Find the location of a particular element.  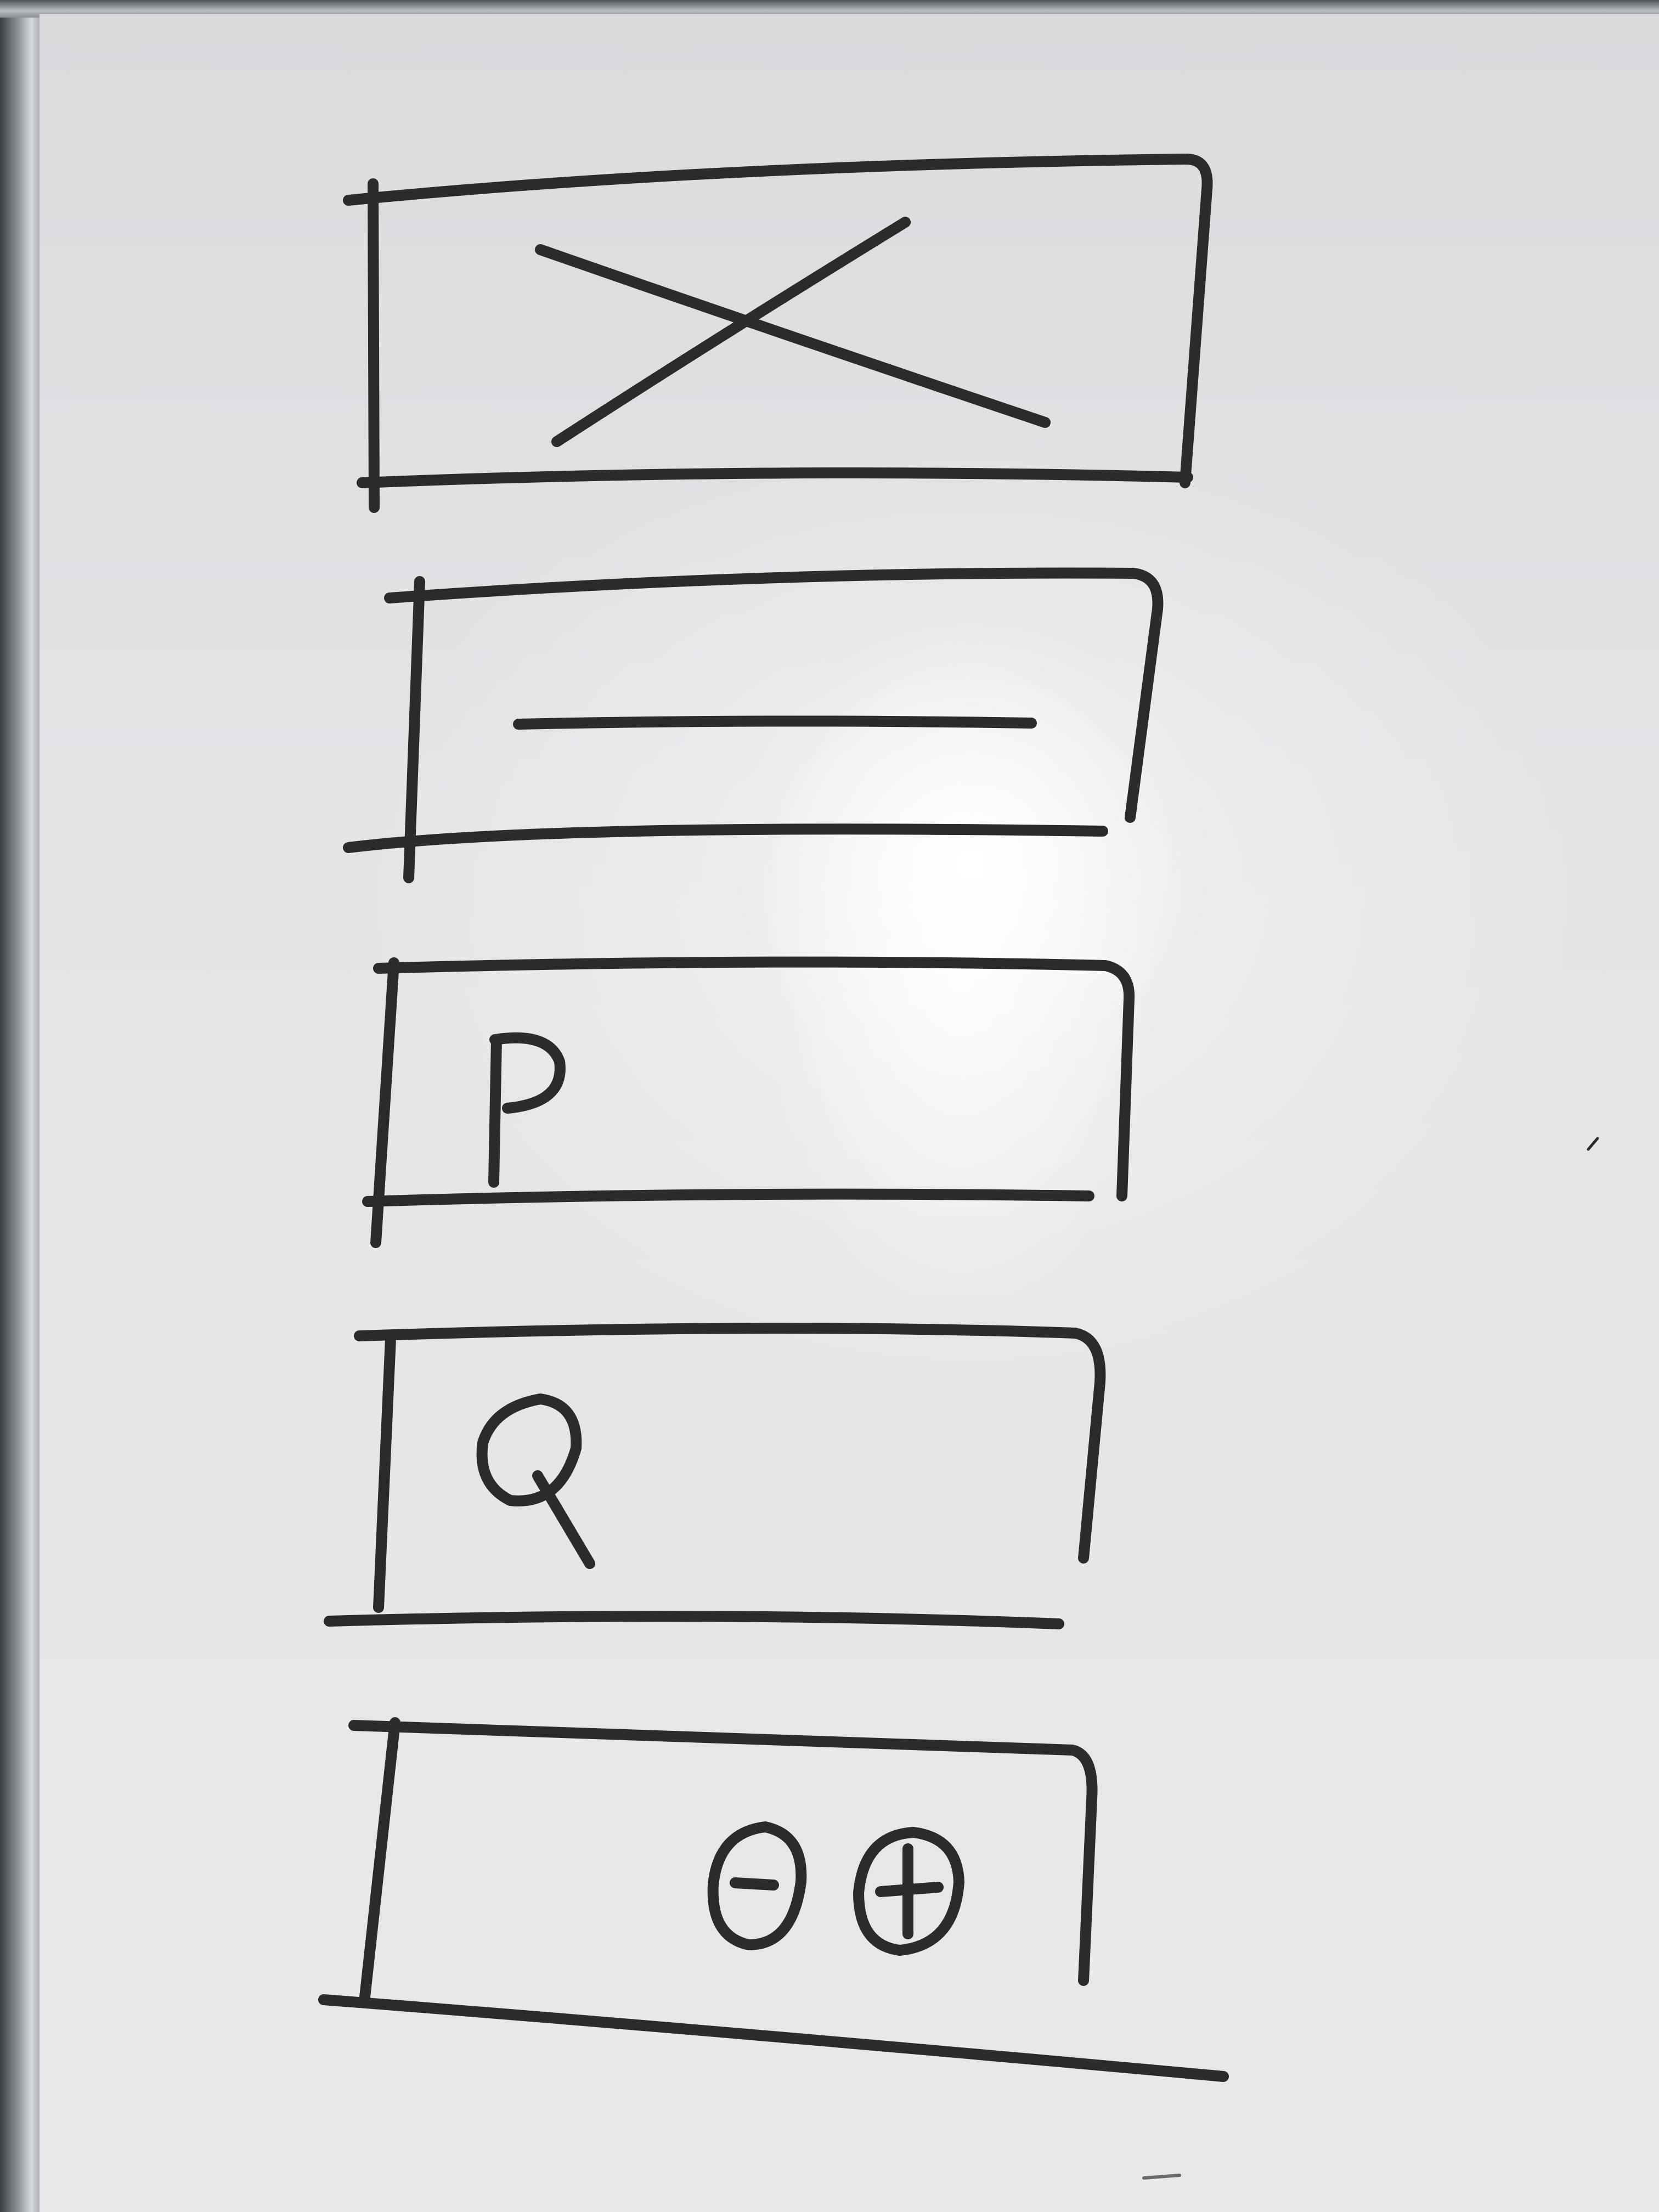

letter-p-text: P is located at coordinates (485, 1034).